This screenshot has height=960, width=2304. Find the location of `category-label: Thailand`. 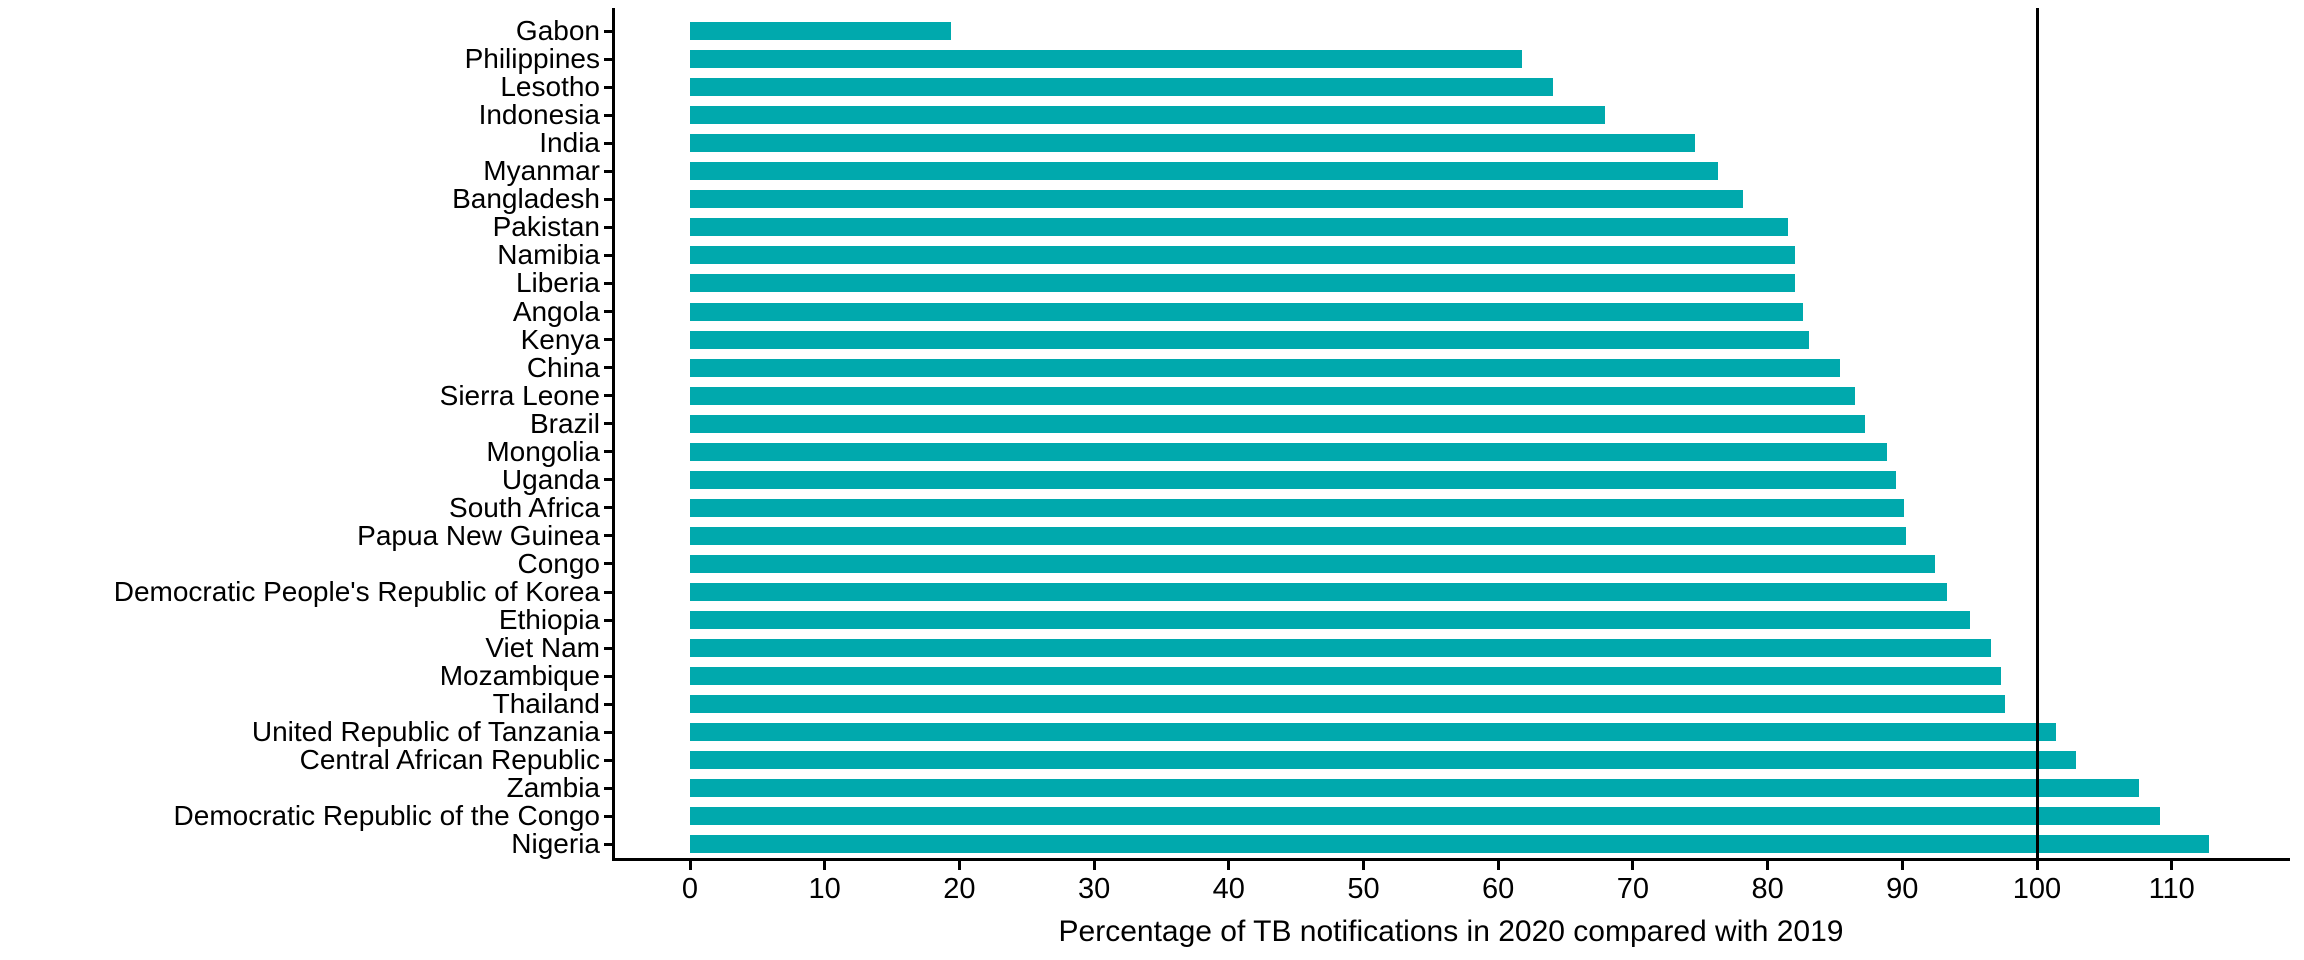

category-label: Thailand is located at coordinates (546, 704).